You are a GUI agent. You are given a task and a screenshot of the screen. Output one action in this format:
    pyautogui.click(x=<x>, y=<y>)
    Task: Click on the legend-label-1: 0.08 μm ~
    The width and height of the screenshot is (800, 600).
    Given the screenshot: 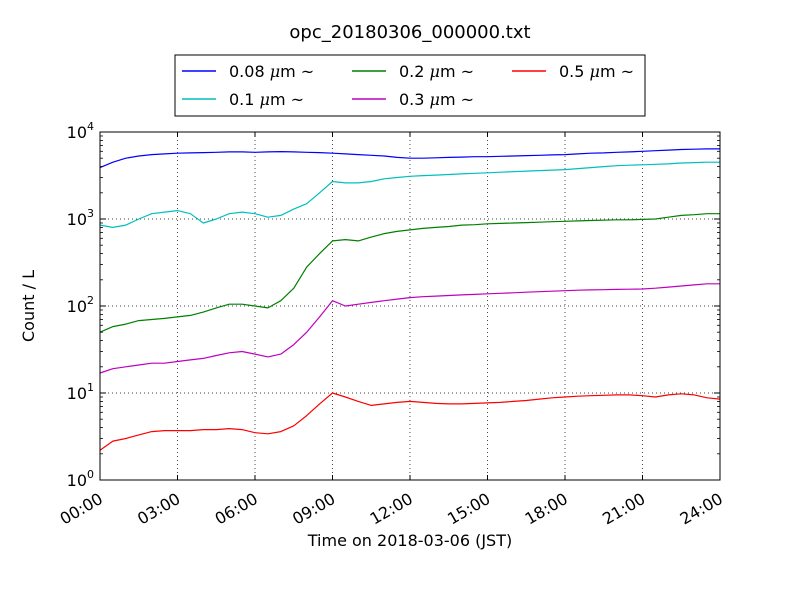 What is the action you would take?
    pyautogui.click(x=271, y=71)
    